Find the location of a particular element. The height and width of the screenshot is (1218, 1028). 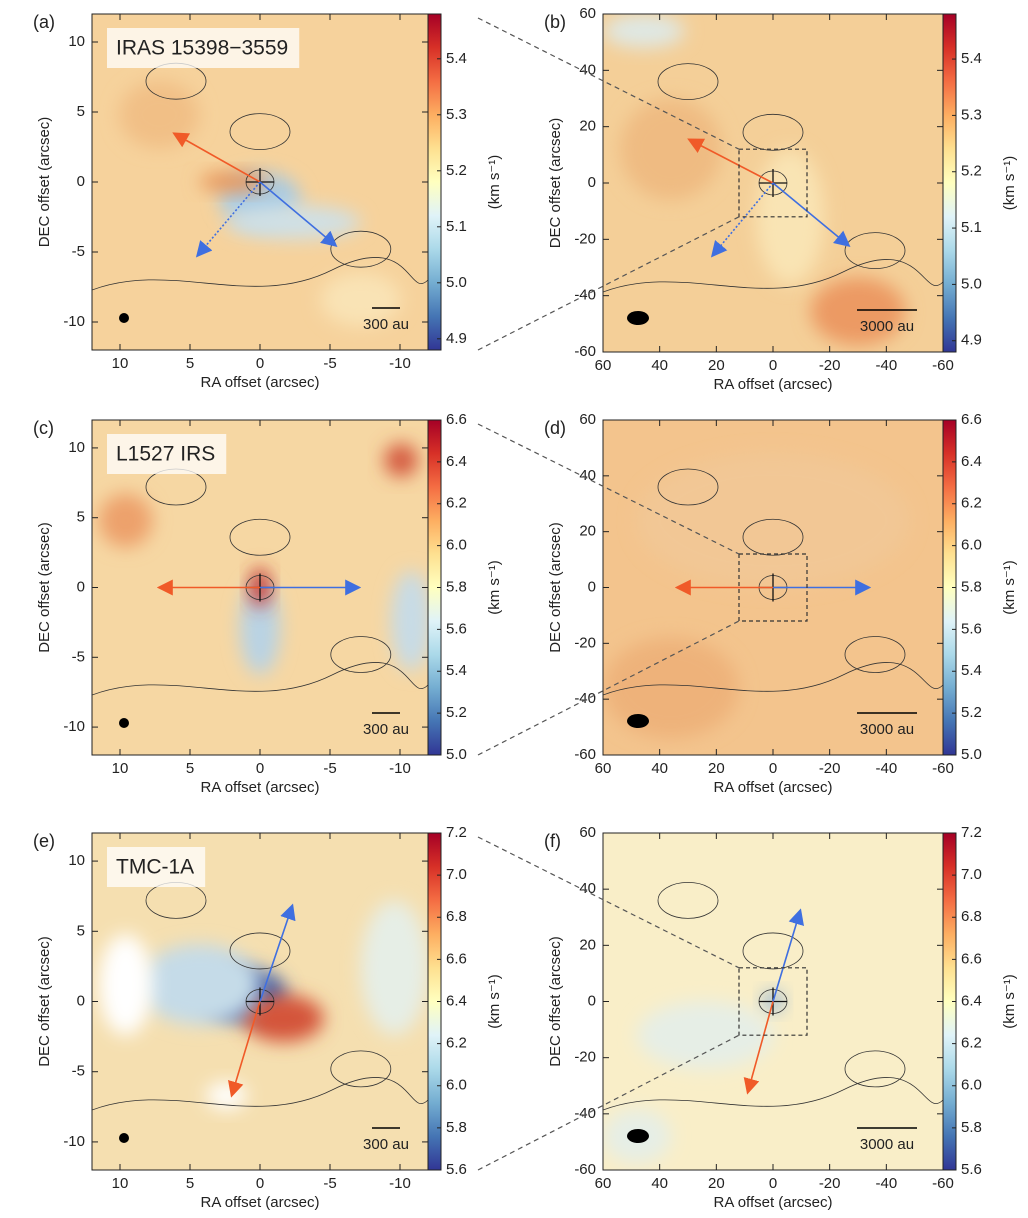

colorbar-tick-label: 5.6 is located at coordinates (971, 1169).